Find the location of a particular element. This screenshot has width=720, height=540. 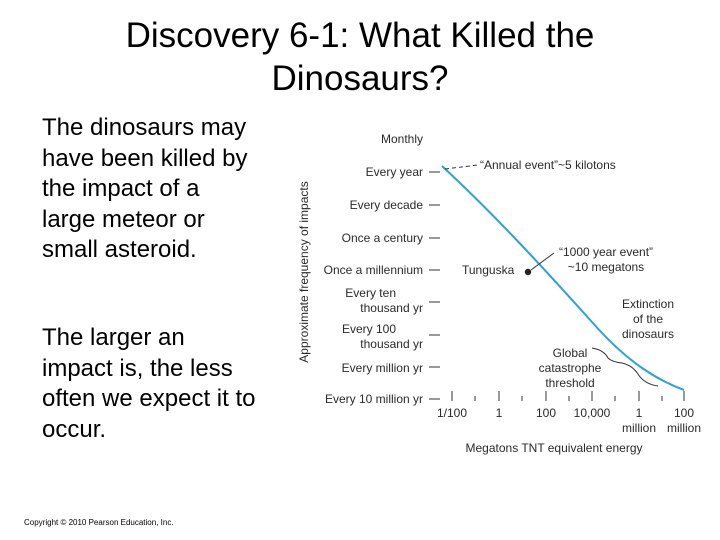

y-tick-label: Every million yr is located at coordinates (382, 368).